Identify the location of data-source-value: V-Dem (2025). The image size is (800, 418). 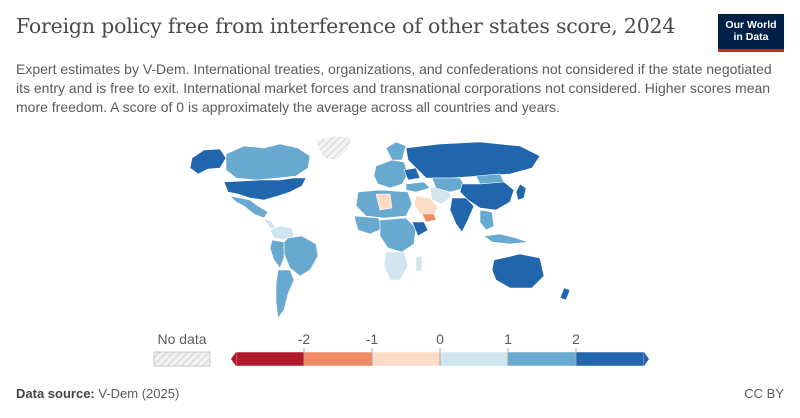
(139, 393).